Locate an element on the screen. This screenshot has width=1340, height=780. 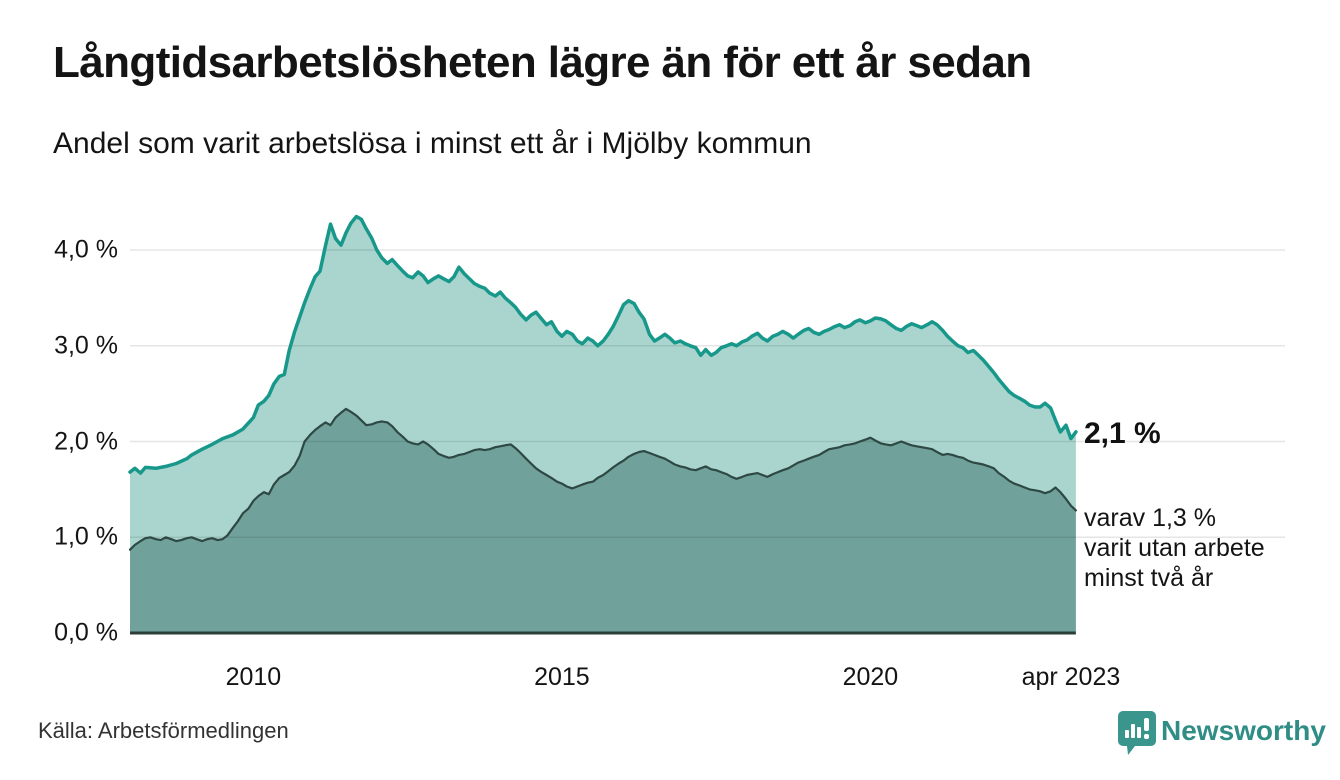
source-caption: Källa: Arbetsförmedlingen is located at coordinates (163, 730).